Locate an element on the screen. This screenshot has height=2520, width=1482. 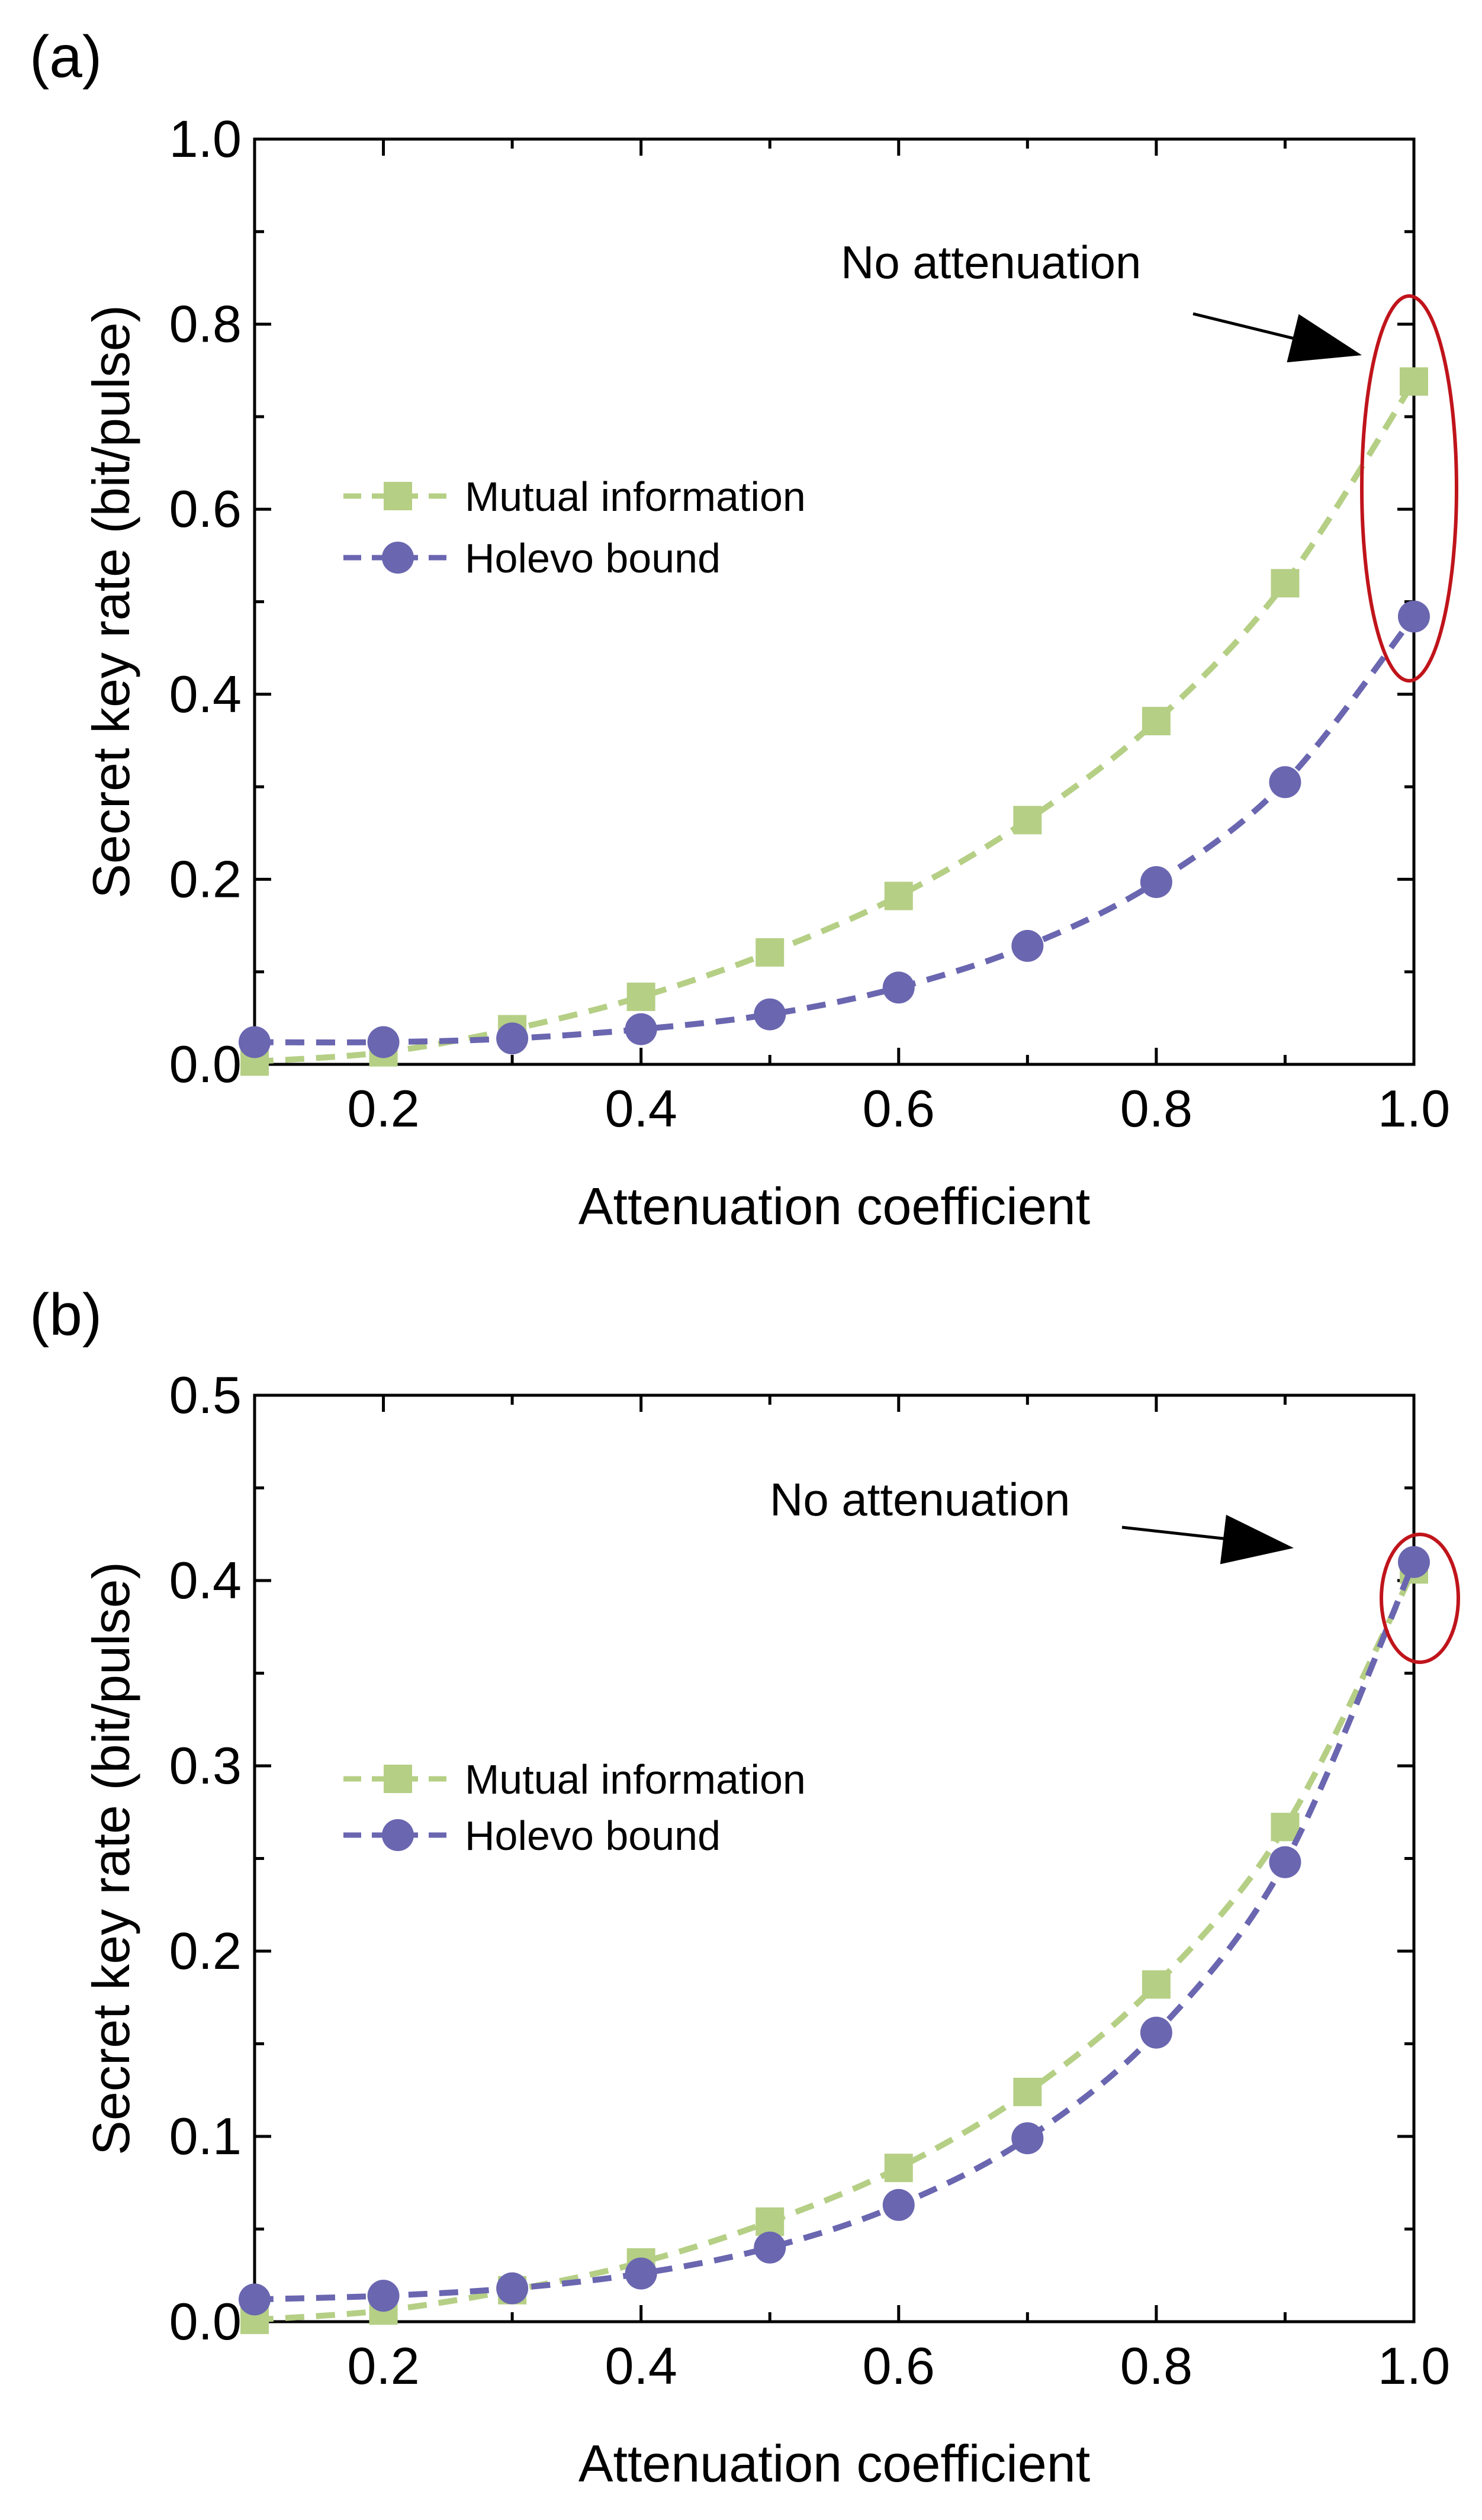
y-tick-label: 0.6 is located at coordinates (205, 508).